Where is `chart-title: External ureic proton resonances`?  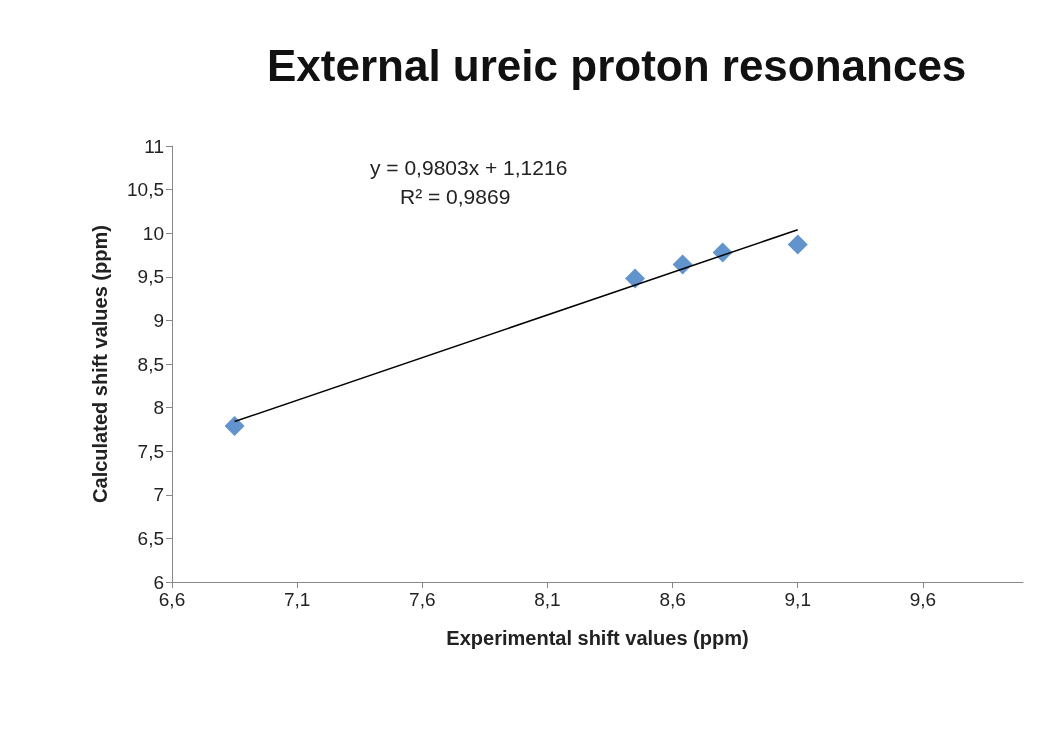
chart-title: External ureic proton resonances is located at coordinates (617, 65).